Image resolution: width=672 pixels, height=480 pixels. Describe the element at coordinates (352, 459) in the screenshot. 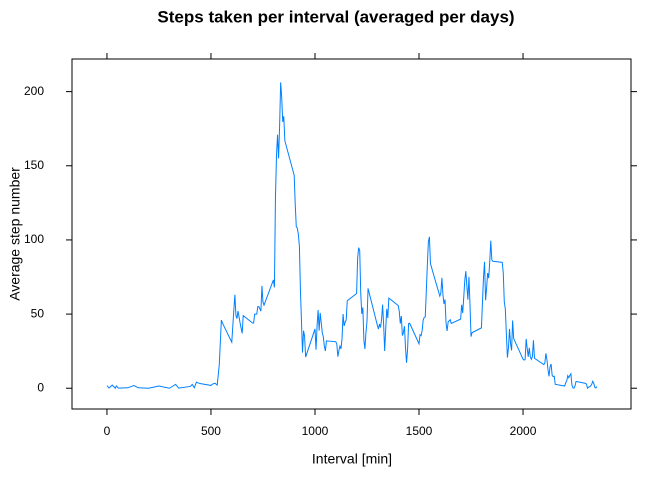

I see `x-axis-label: Interval [min]` at that location.